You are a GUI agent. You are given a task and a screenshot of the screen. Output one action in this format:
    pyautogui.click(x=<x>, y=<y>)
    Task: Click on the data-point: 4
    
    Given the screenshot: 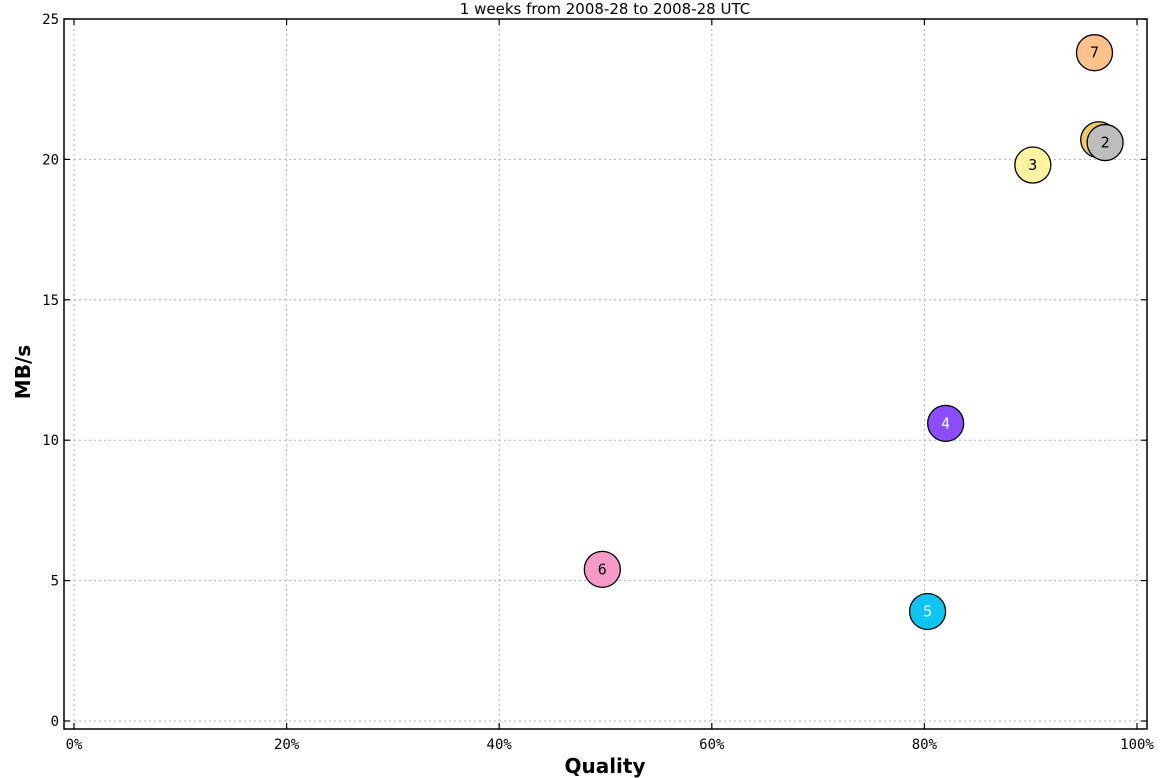 What is the action you would take?
    pyautogui.click(x=946, y=423)
    